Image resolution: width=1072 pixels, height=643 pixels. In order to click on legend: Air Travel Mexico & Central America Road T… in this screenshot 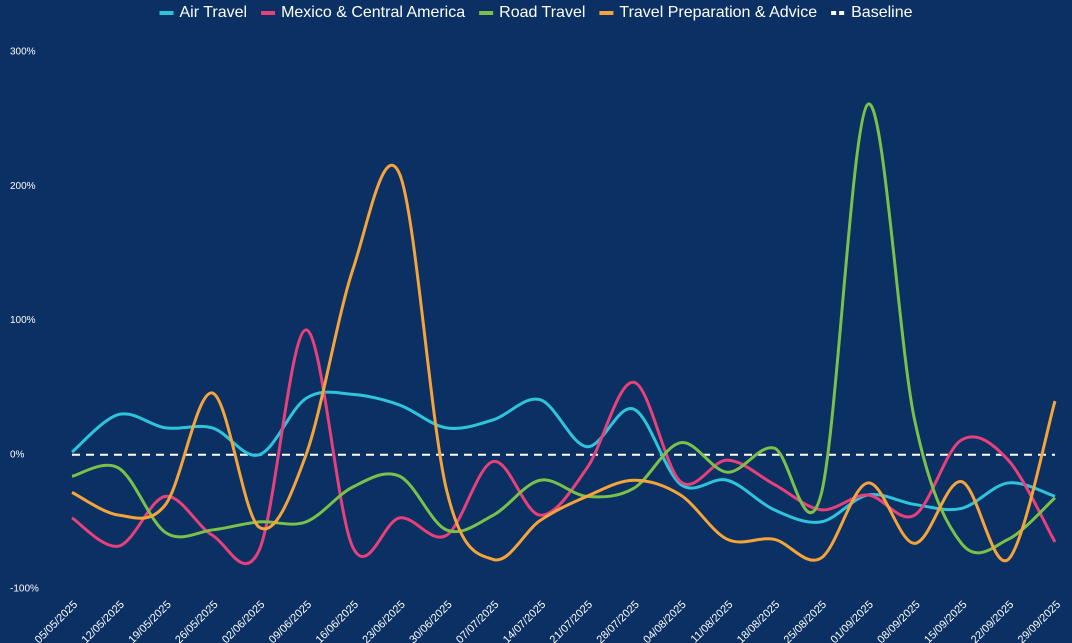, I will do `click(536, 12)`.